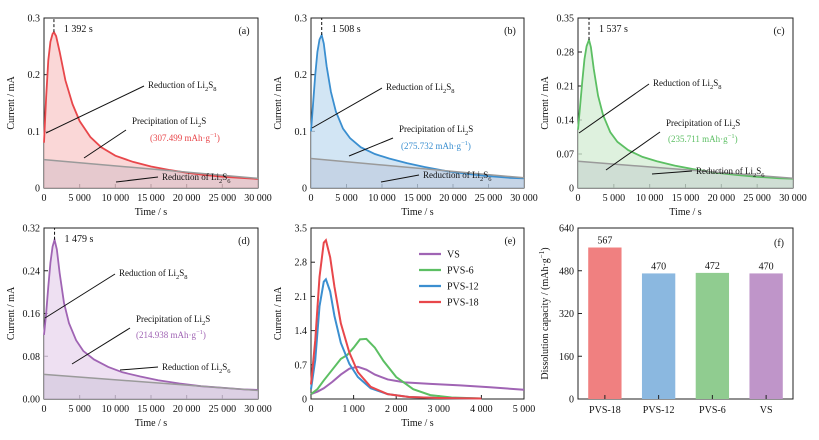  Describe the element at coordinates (301, 75) in the screenshot. I see `y-tick-label: 0.2` at that location.